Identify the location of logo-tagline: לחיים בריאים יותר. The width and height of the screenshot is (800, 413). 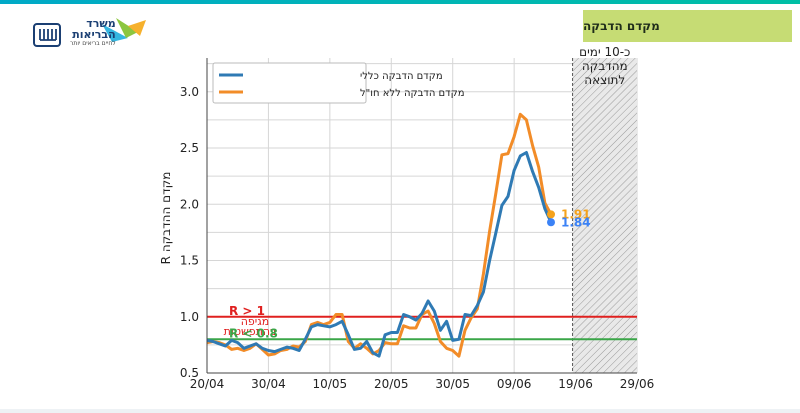
(93, 43).